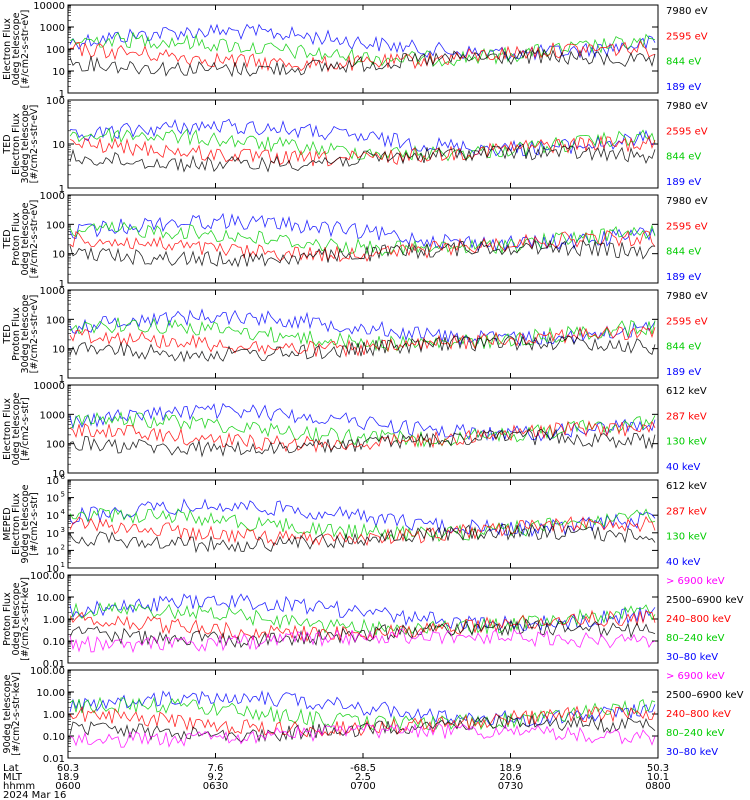 This screenshot has width=750, height=800. I want to click on x-tick-label-mlt: 9.2, so click(216, 777).